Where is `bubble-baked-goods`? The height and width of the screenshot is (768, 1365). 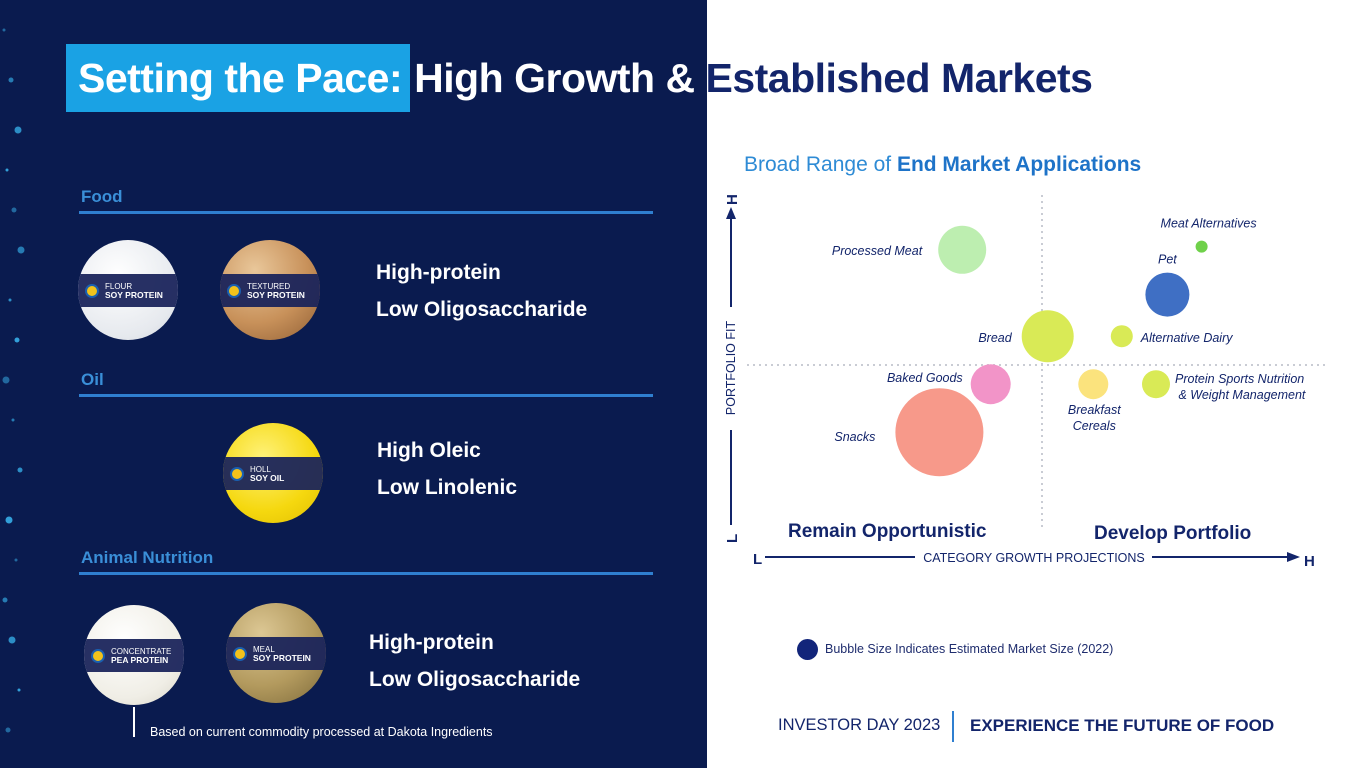
bubble-baked-goods is located at coordinates (990, 384).